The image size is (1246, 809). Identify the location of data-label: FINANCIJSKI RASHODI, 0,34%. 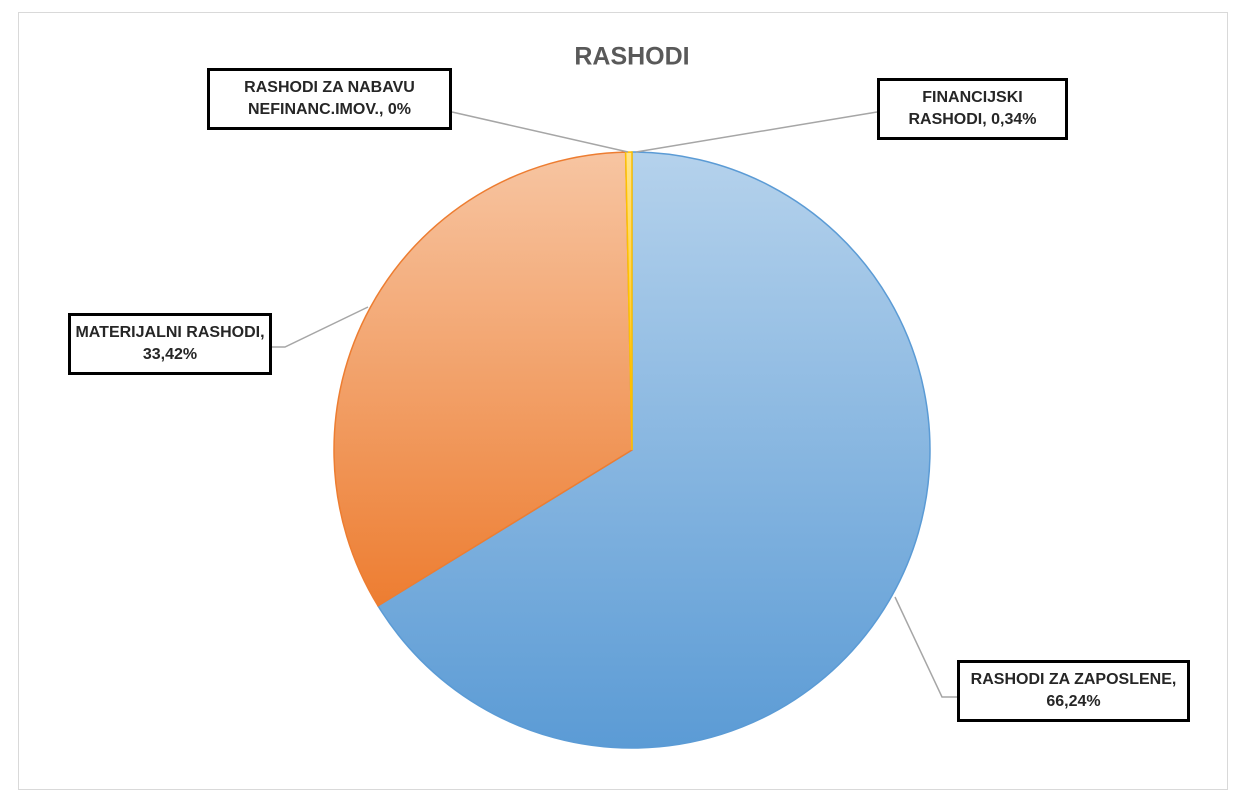
(972, 109).